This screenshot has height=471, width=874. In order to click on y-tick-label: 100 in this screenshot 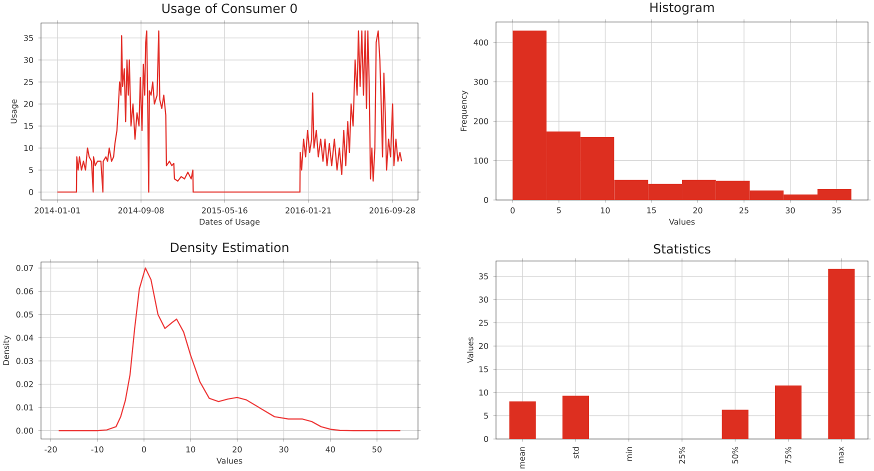, I will do `click(481, 161)`.